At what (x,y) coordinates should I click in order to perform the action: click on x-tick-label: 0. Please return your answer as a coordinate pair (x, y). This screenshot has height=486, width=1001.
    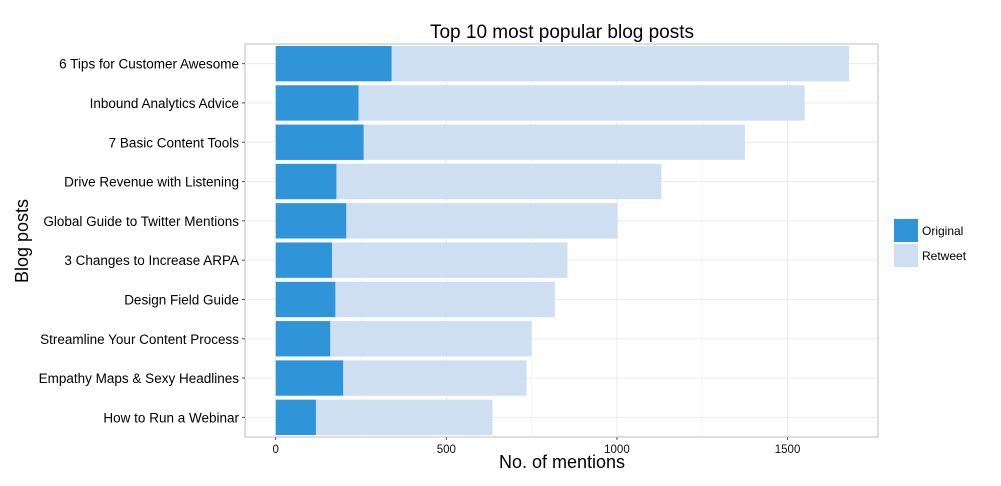
    Looking at the image, I should click on (276, 450).